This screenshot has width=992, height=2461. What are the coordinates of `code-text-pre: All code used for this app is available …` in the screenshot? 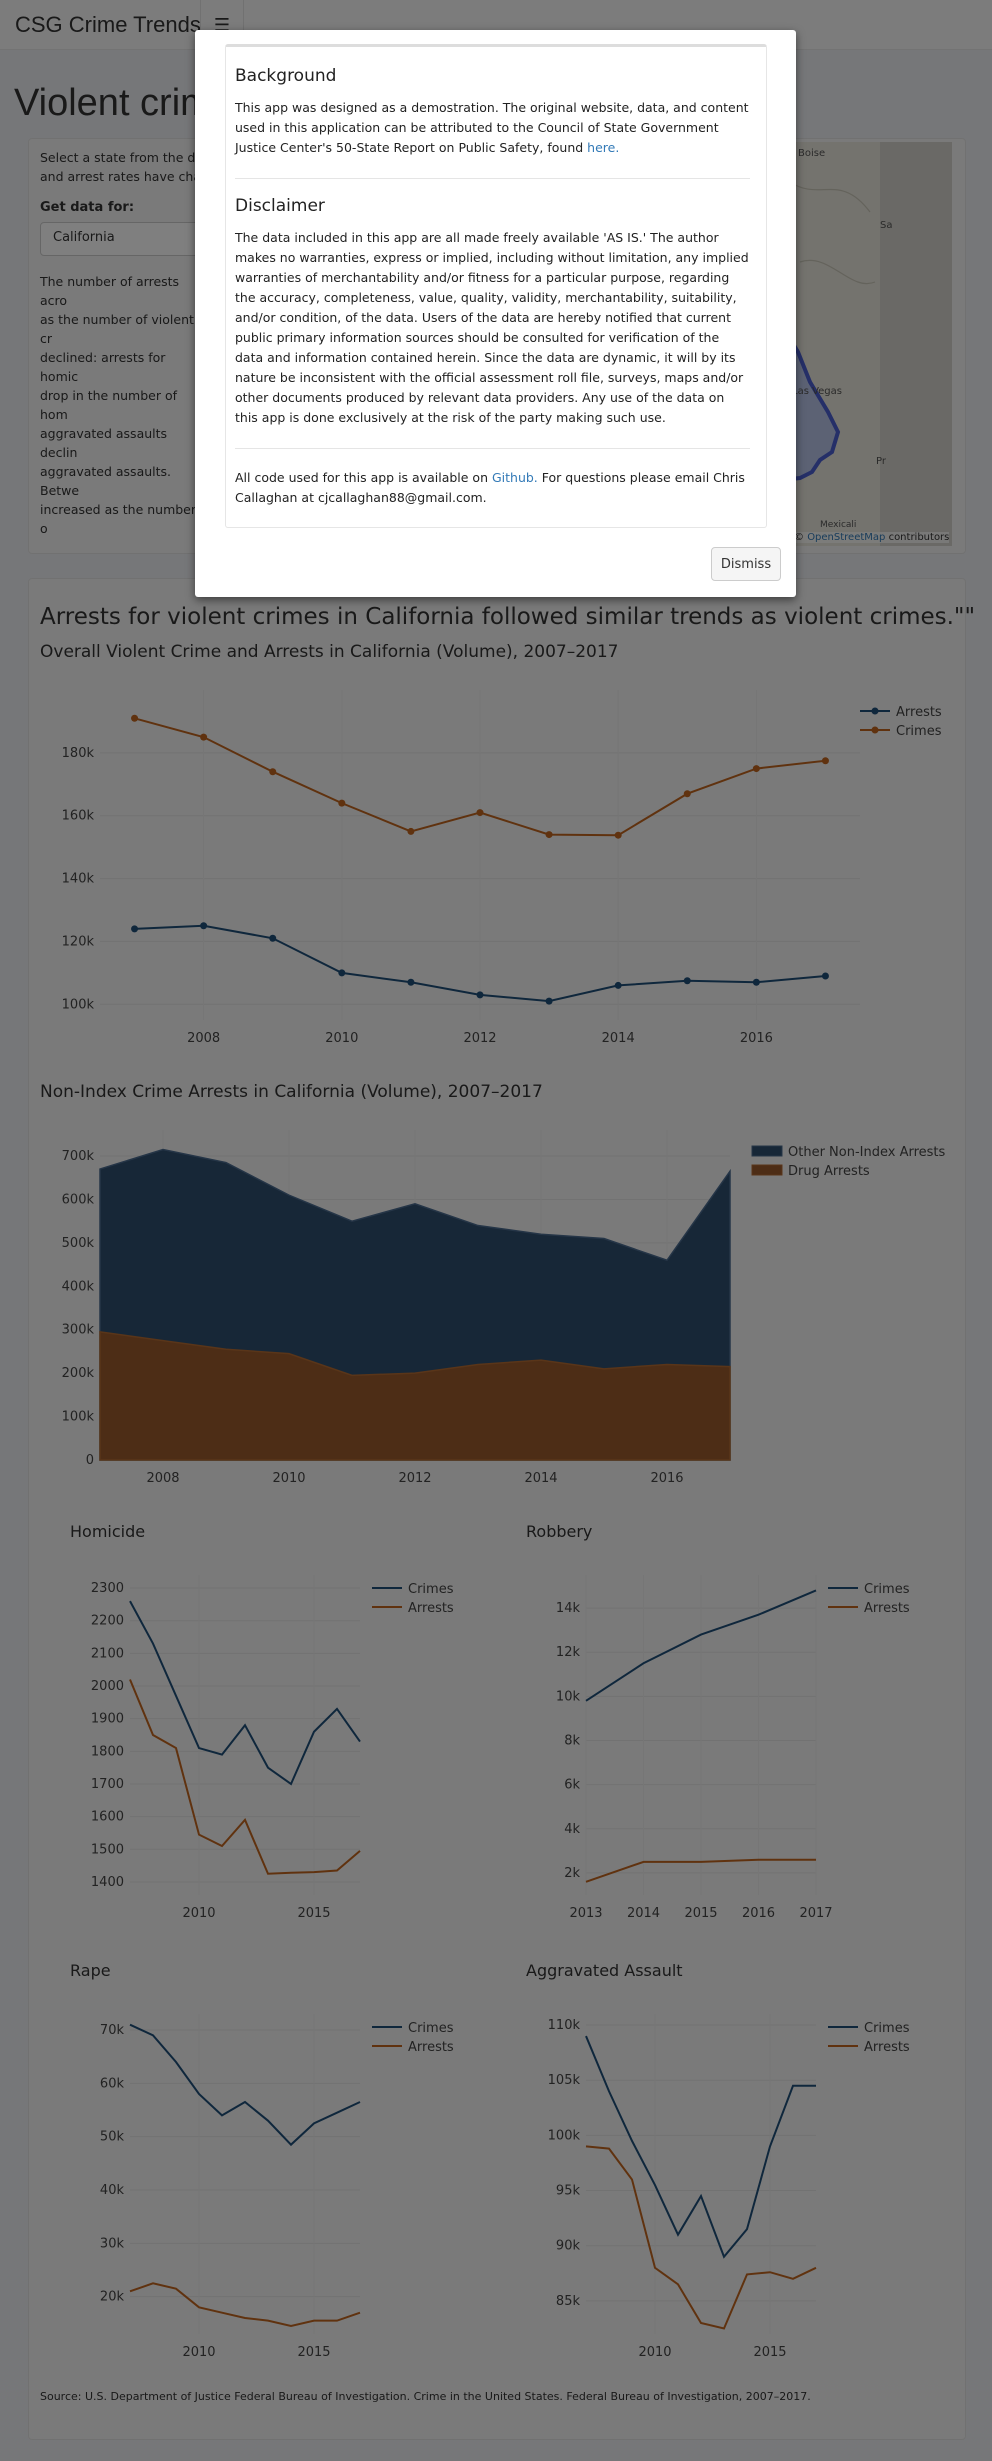 It's located at (363, 477).